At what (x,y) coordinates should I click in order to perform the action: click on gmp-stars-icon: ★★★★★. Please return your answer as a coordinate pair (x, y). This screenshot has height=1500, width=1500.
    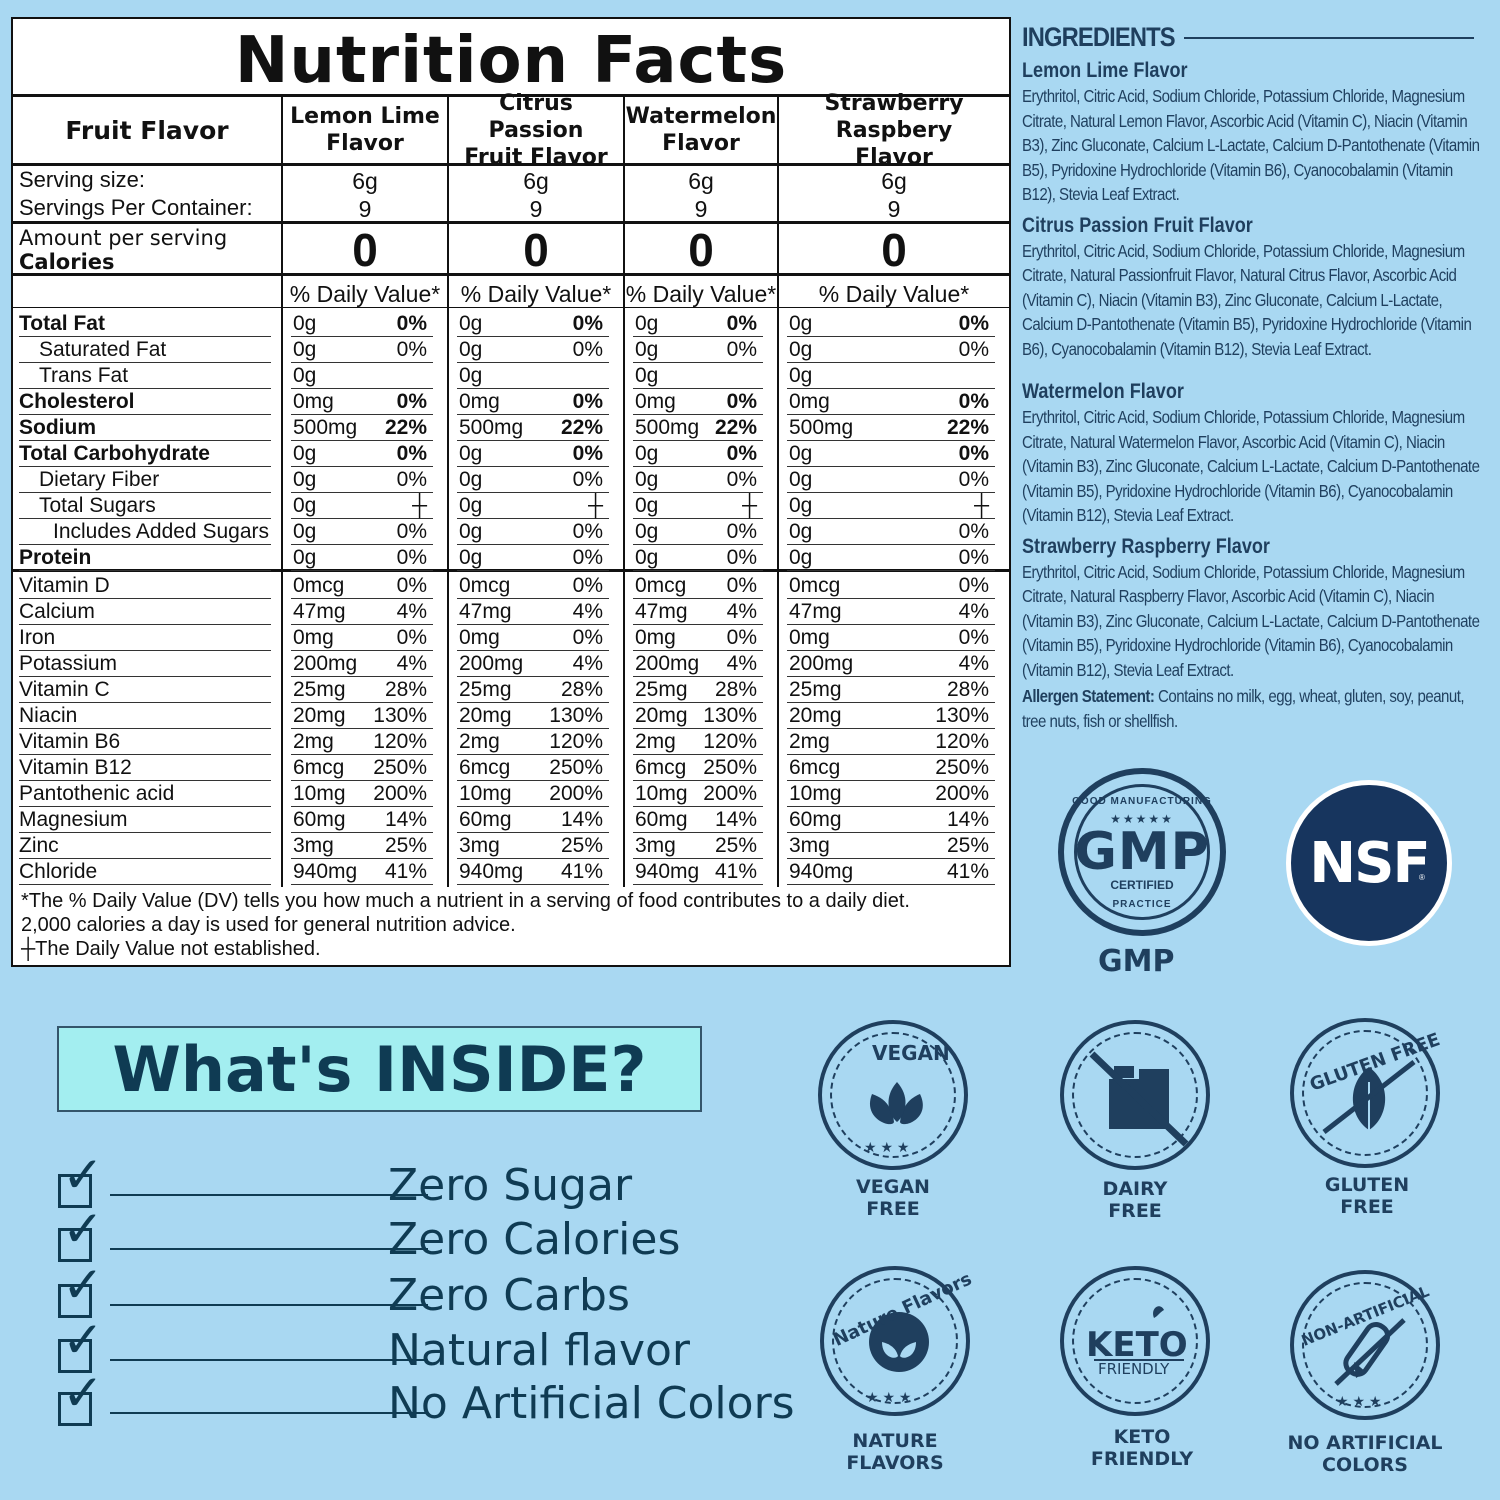
    Looking at the image, I should click on (1142, 819).